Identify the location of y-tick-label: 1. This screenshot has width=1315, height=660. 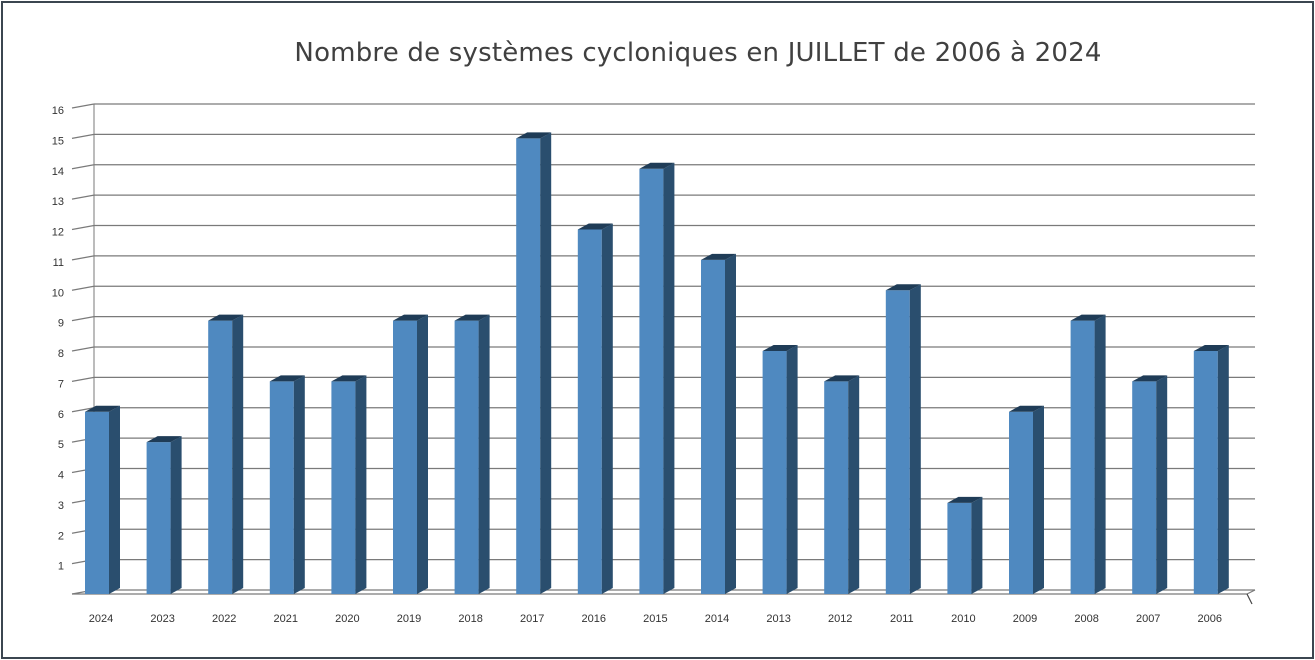
(61, 567).